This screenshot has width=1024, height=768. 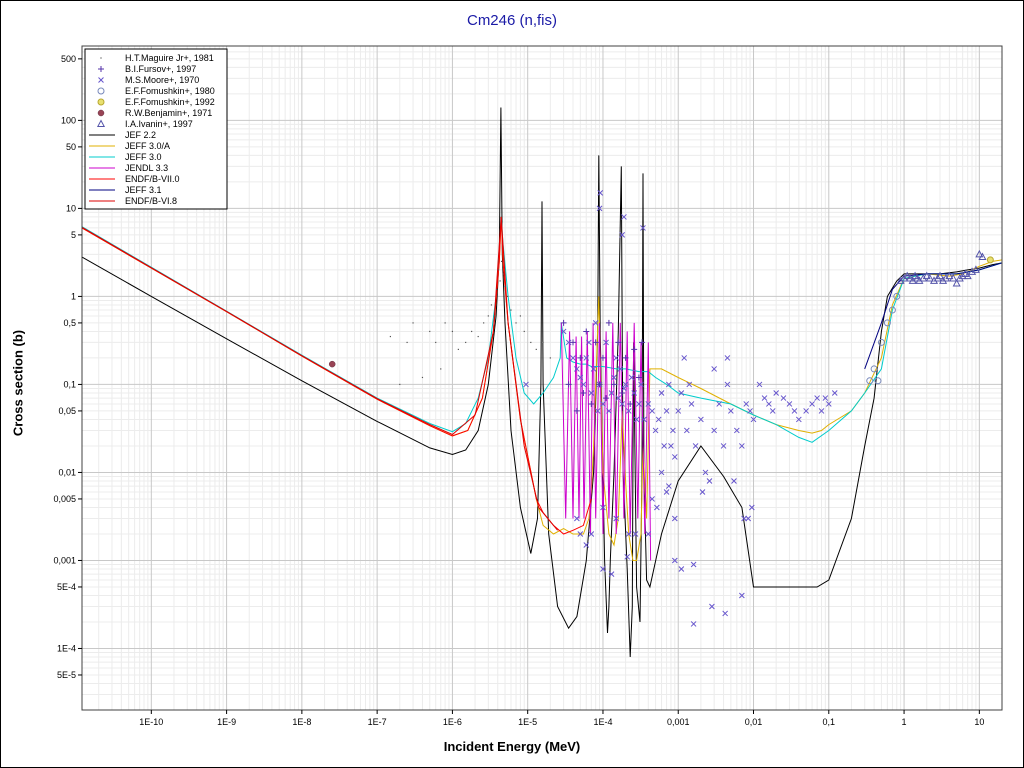 What do you see at coordinates (71, 208) in the screenshot?
I see `y-tick-label: 10` at bounding box center [71, 208].